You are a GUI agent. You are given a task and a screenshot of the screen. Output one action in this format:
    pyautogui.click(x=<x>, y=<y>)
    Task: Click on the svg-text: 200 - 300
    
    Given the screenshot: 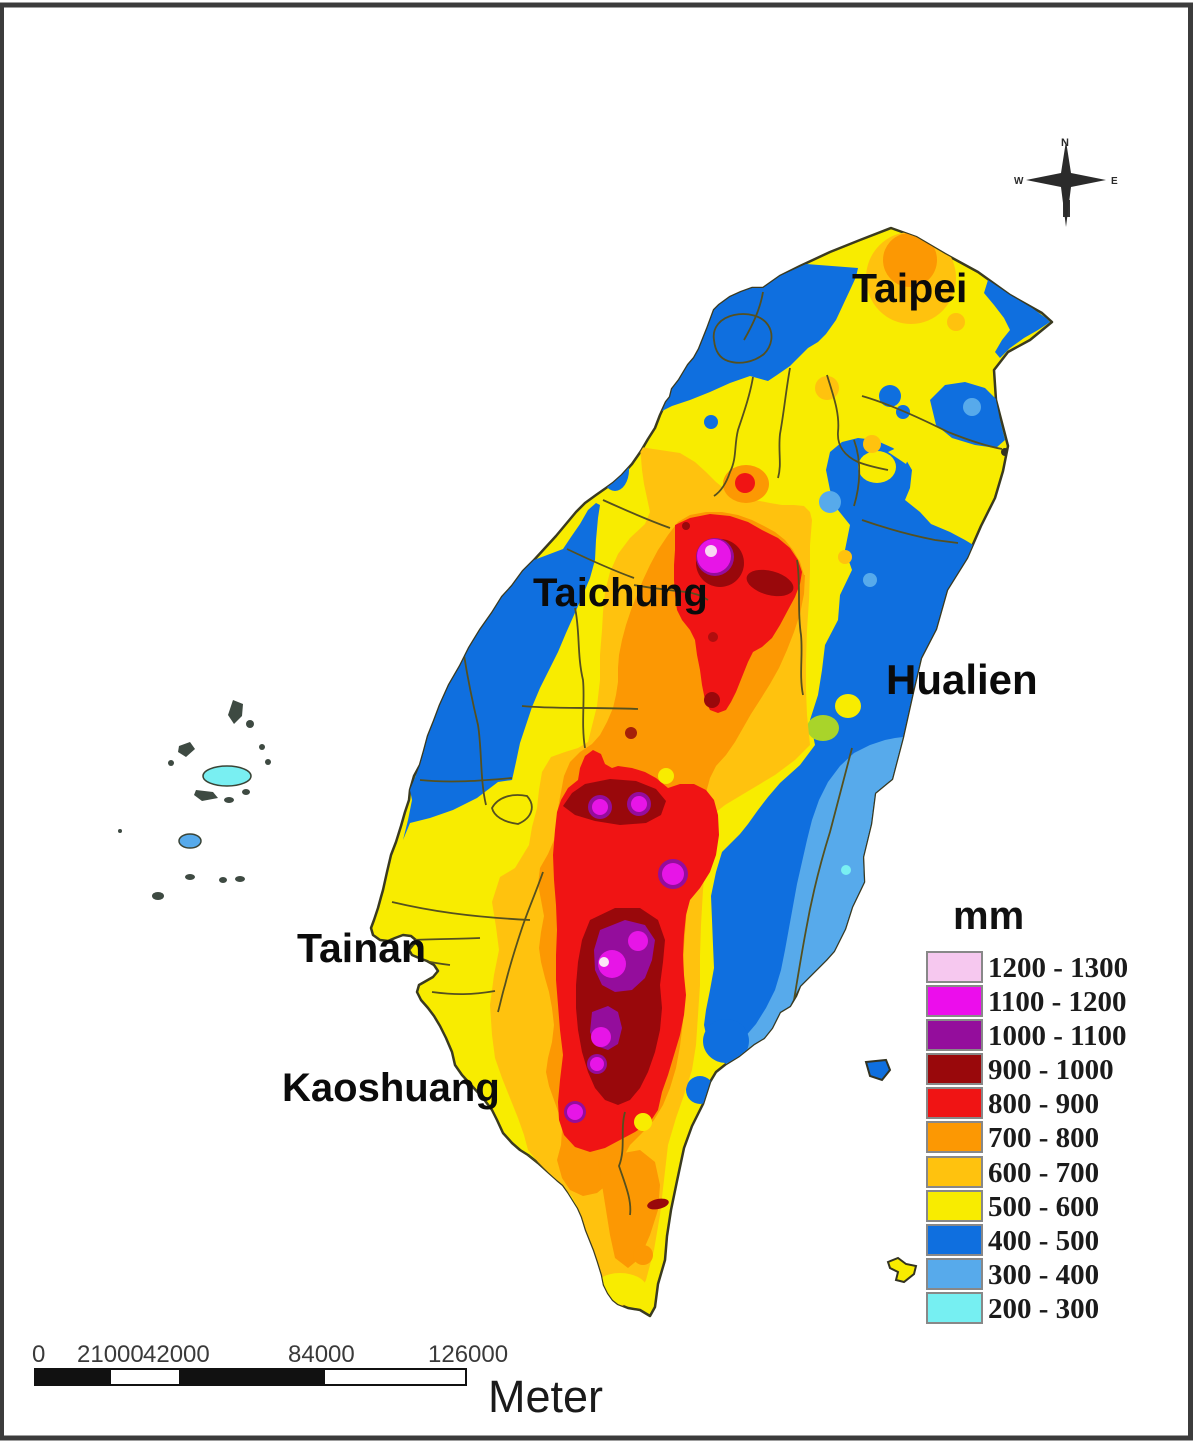 What is the action you would take?
    pyautogui.click(x=1043, y=1309)
    